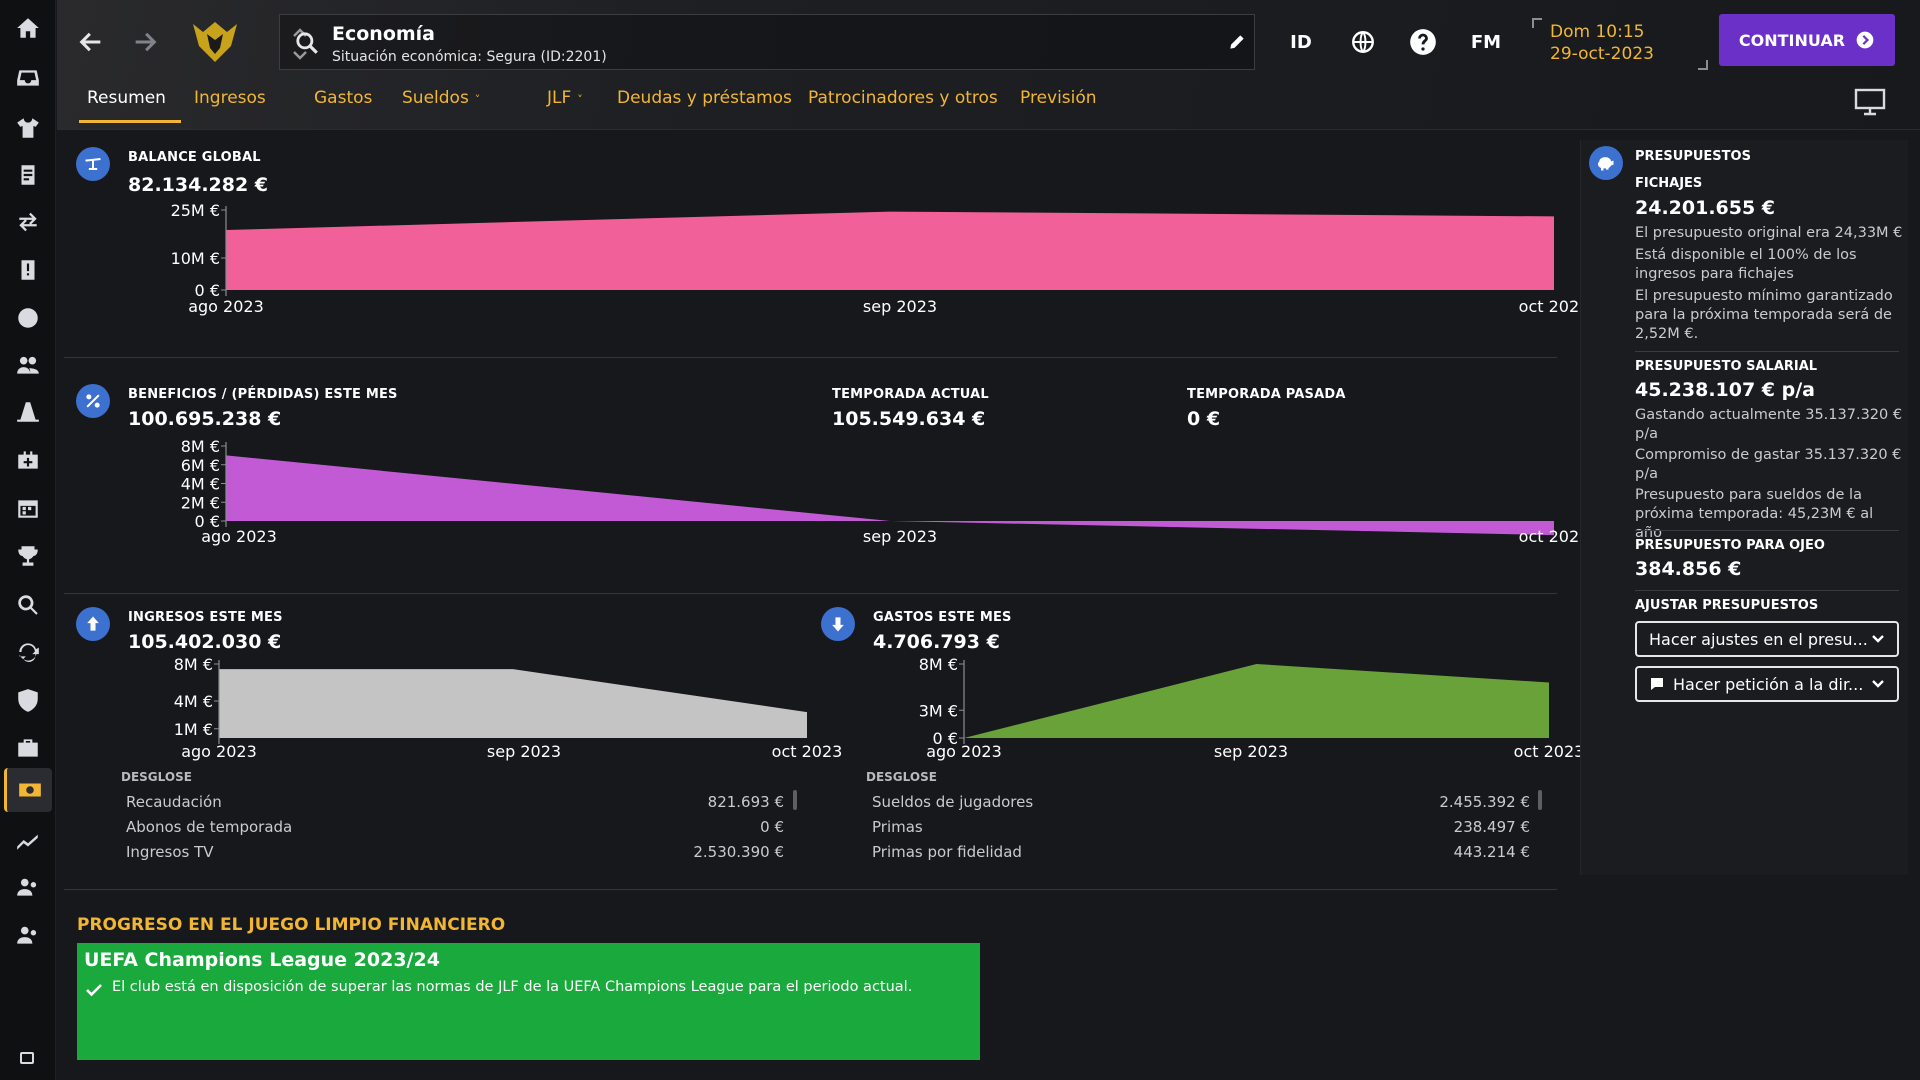  What do you see at coordinates (1870, 102) in the screenshot?
I see `monitor-icon` at bounding box center [1870, 102].